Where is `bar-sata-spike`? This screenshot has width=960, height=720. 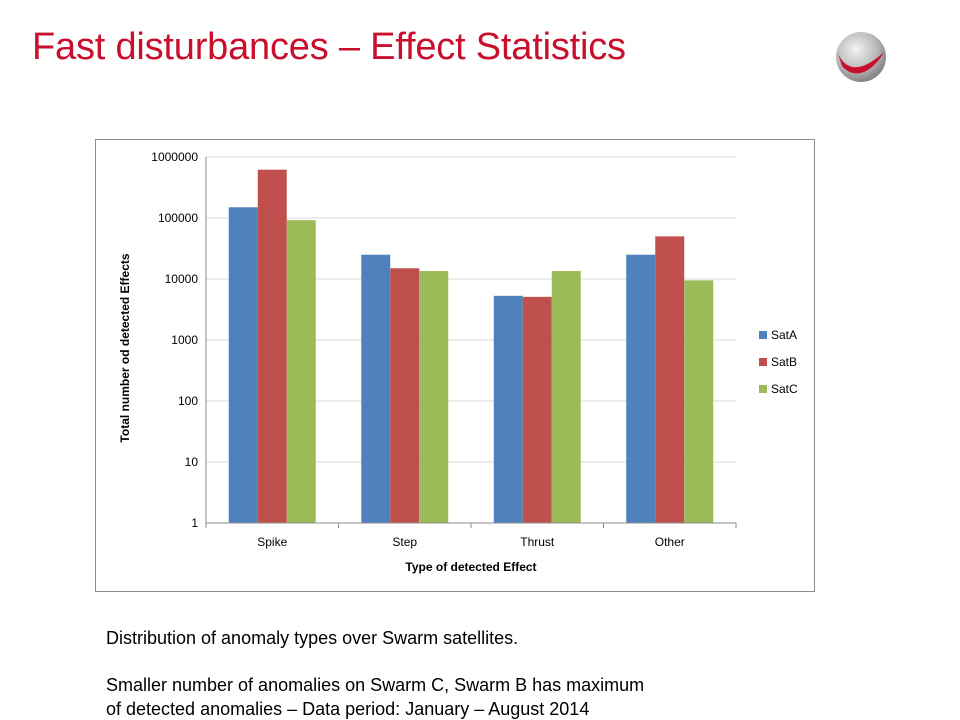
bar-sata-spike is located at coordinates (243, 365).